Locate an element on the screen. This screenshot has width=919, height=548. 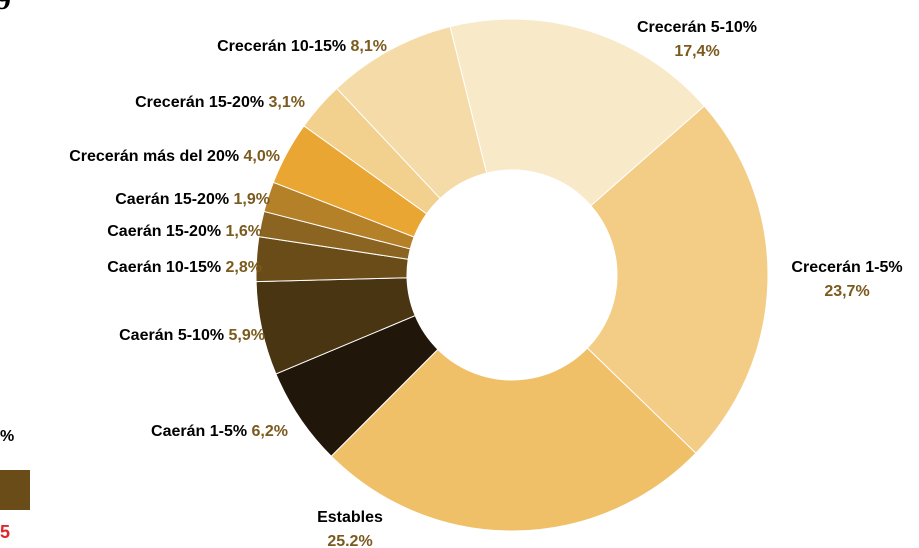
slice-value-label: 23,7% is located at coordinates (846, 291).